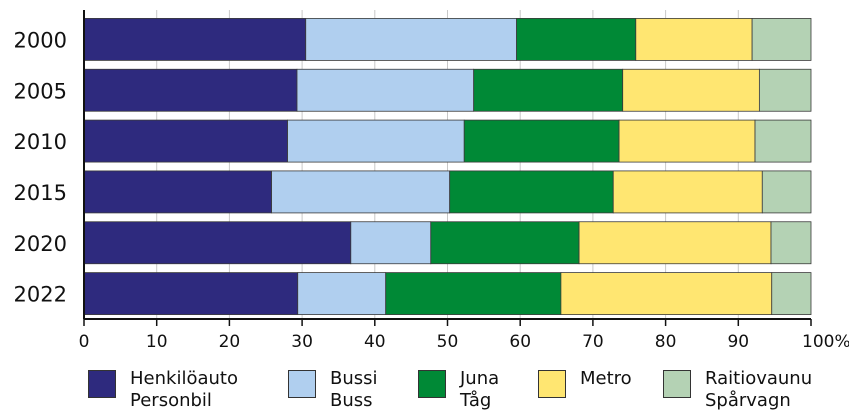  What do you see at coordinates (520, 342) in the screenshot?
I see `x-tick-label: 60` at bounding box center [520, 342].